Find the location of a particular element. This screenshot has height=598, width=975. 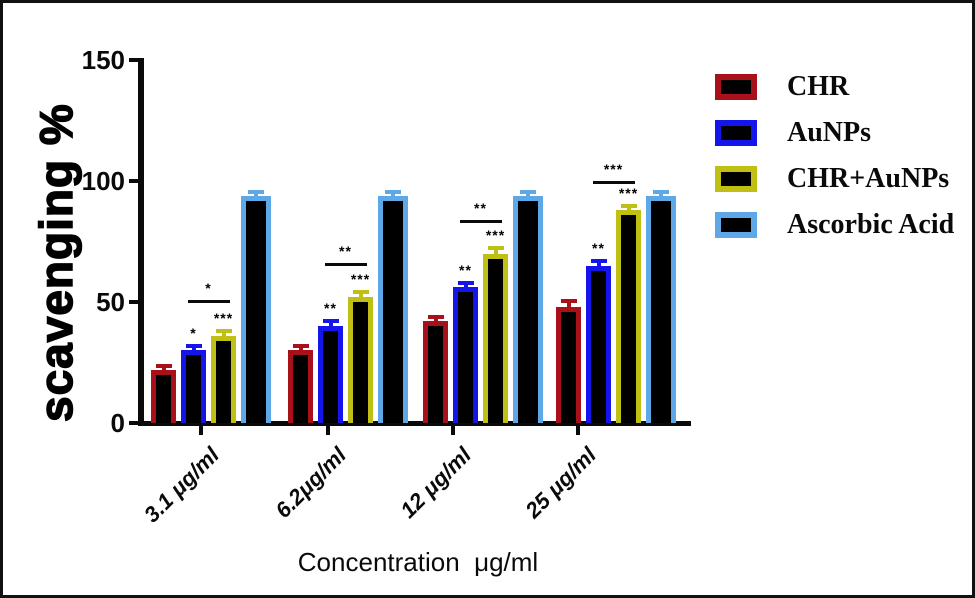

legend-label: Ascorbic Acid is located at coordinates (871, 224).